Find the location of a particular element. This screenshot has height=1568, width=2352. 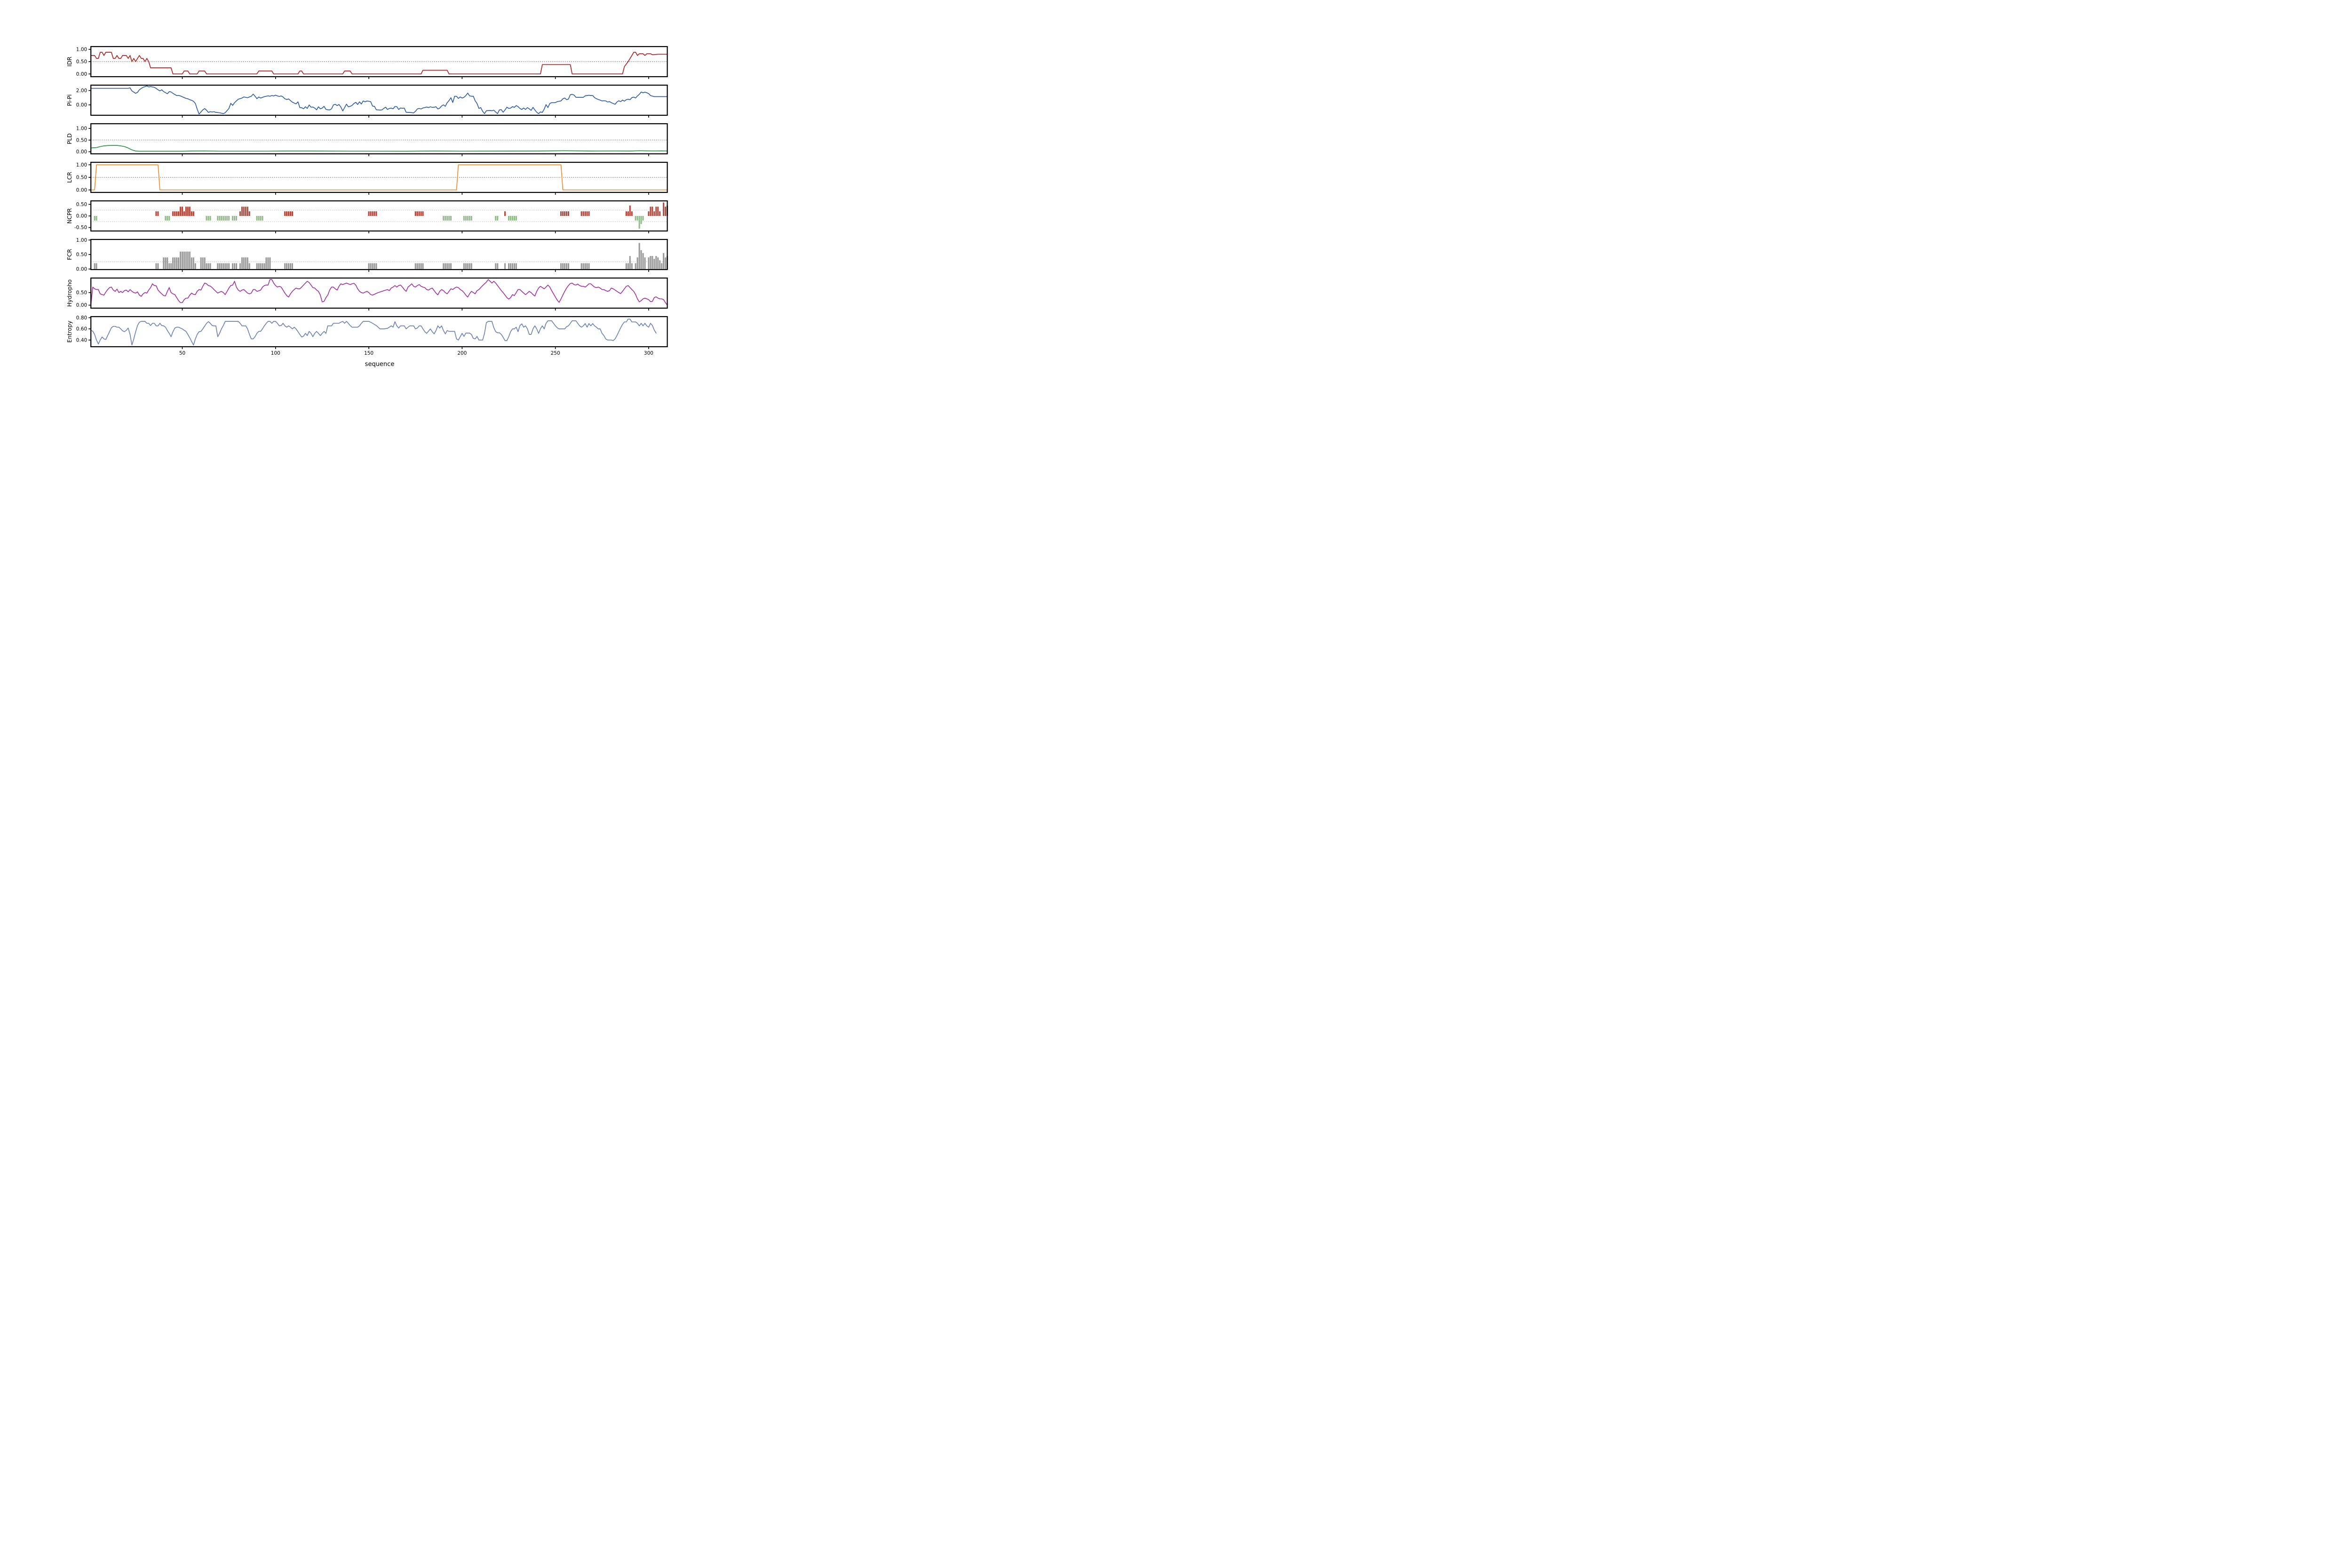

y-axis-label-ncpr: NCPR is located at coordinates (69, 216).